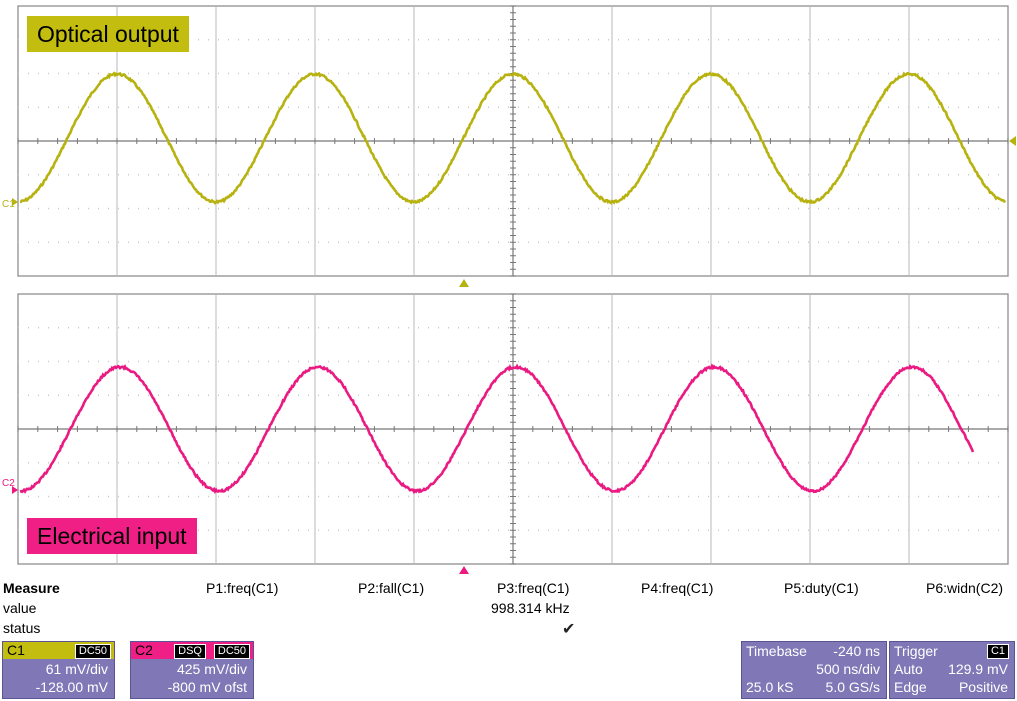 This screenshot has height=701, width=1017. What do you see at coordinates (978, 669) in the screenshot?
I see `trigger-level: 129.9 mV` at bounding box center [978, 669].